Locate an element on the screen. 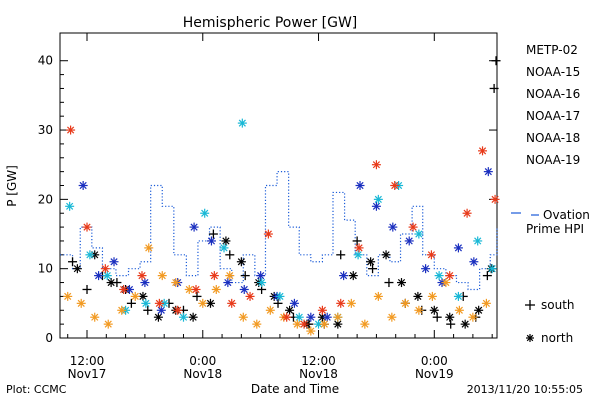 This screenshot has height=400, width=600. x-tick-label-date: Nov17 is located at coordinates (87, 374).